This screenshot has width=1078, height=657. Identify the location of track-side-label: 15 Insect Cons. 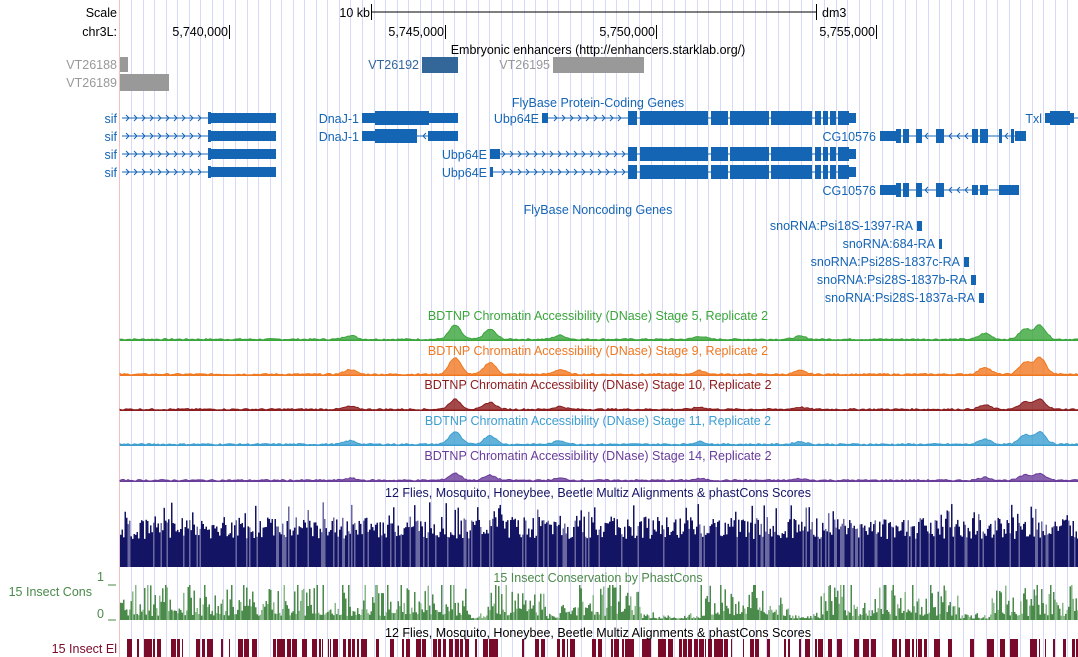
(50, 592).